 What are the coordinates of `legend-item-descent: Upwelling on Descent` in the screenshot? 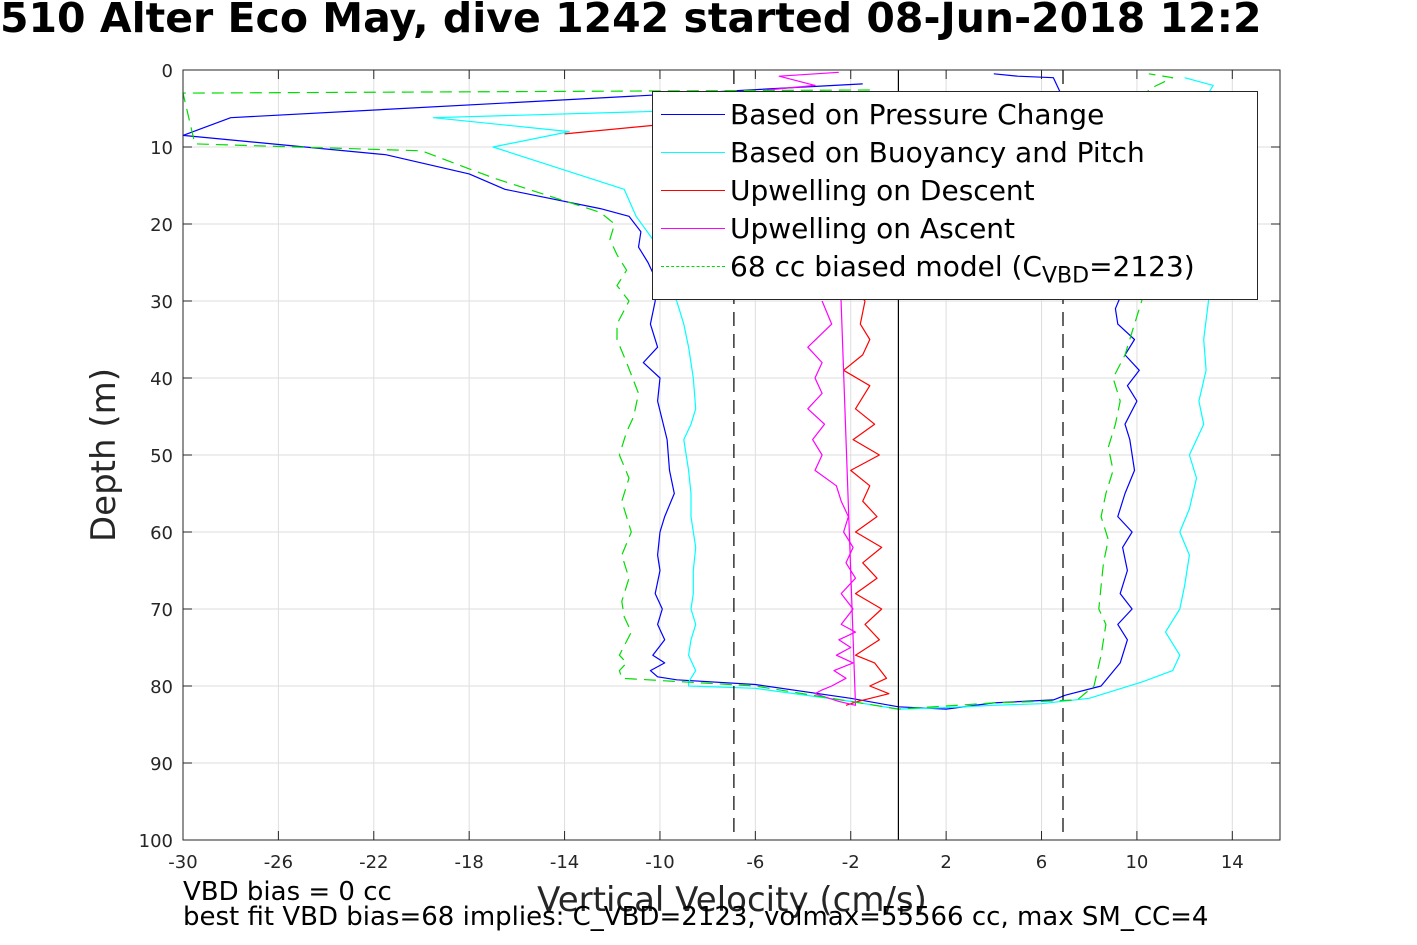 It's located at (955, 191).